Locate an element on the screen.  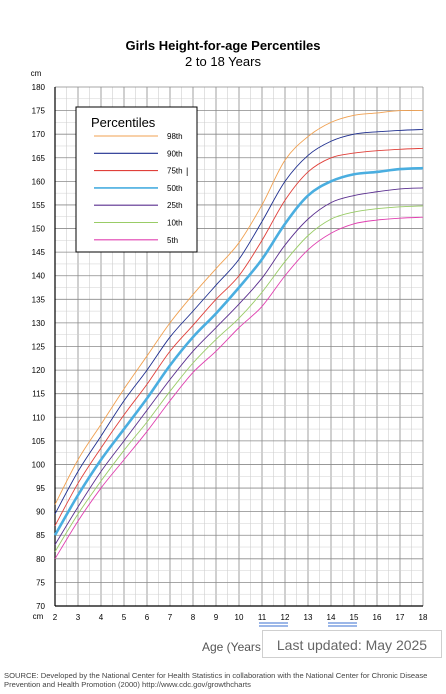
legend-label-50th: 50th is located at coordinates (175, 188).